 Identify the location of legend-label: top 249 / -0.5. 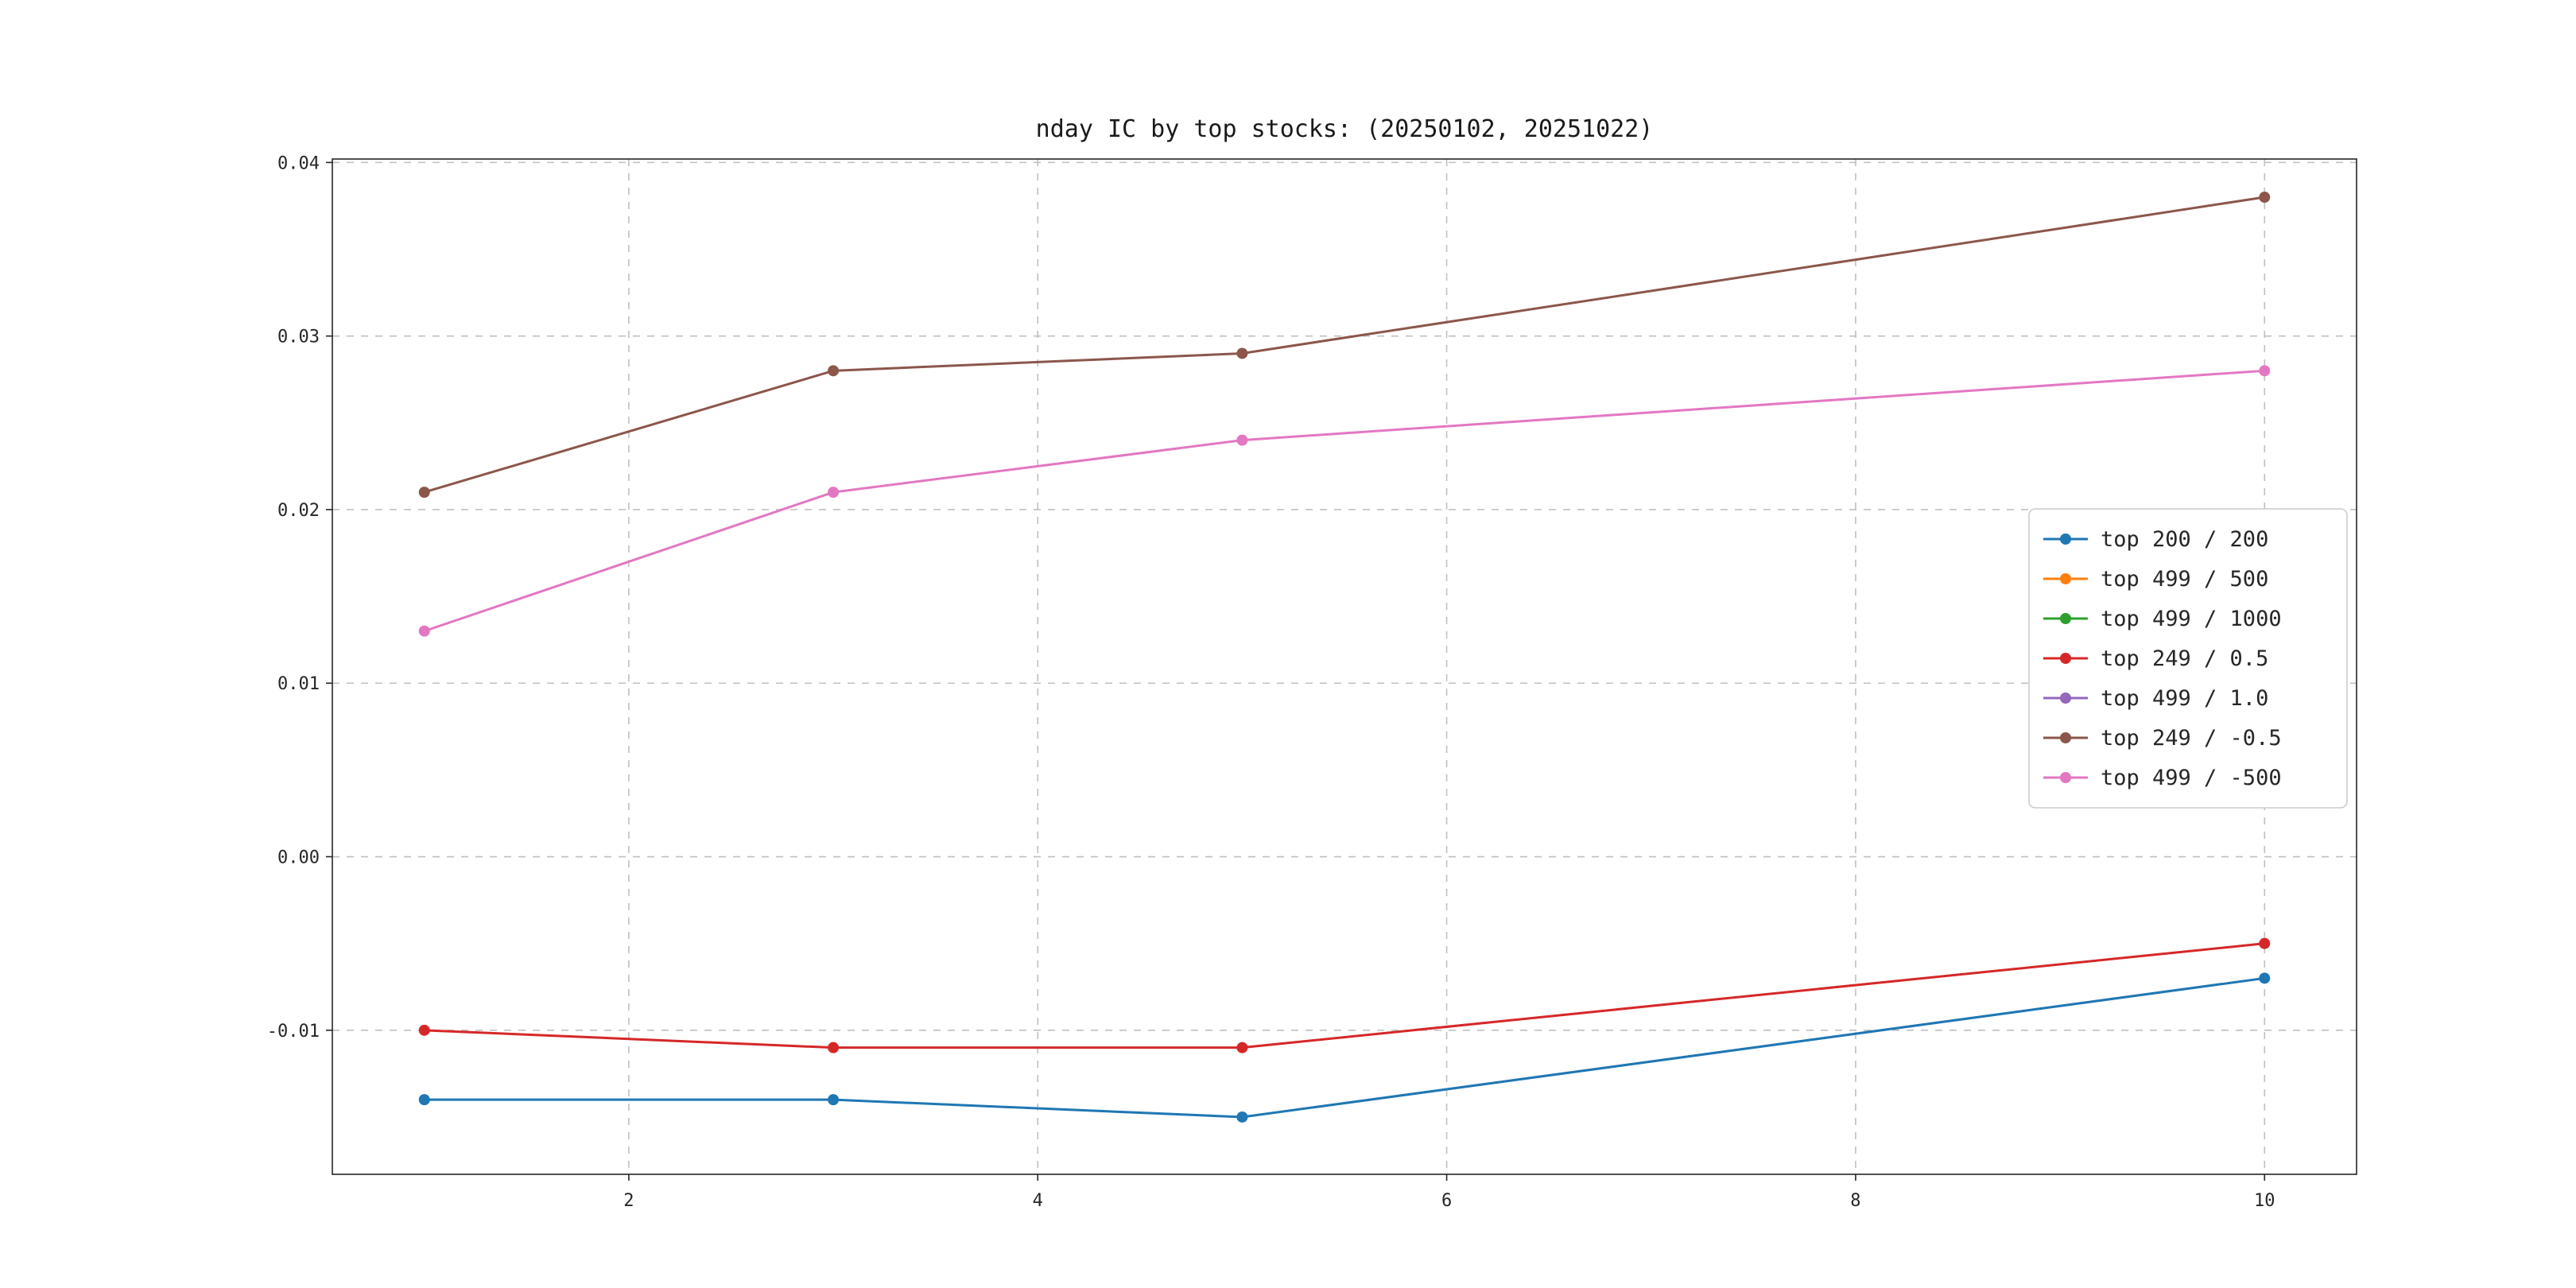
(2191, 739).